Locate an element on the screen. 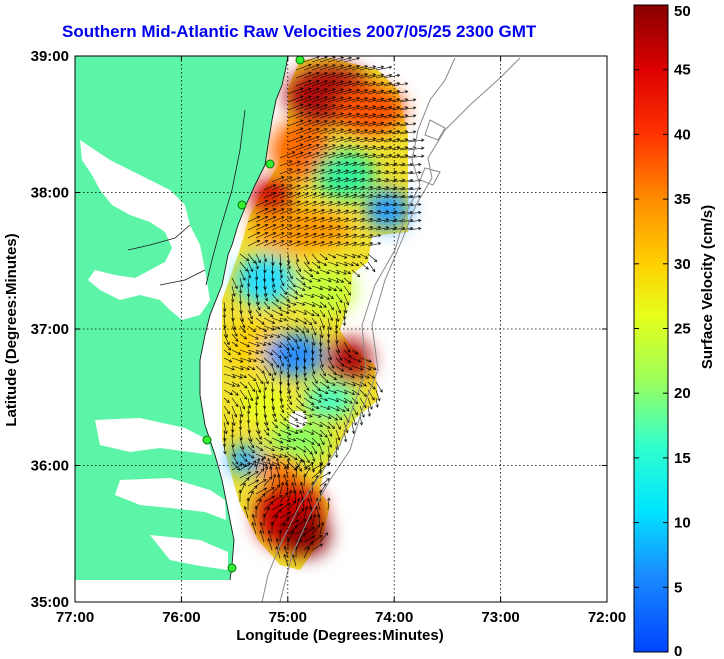  colorbar-ticks: 0 5 10 15 20 25 30 35 40 45 50 is located at coordinates (662, 331).